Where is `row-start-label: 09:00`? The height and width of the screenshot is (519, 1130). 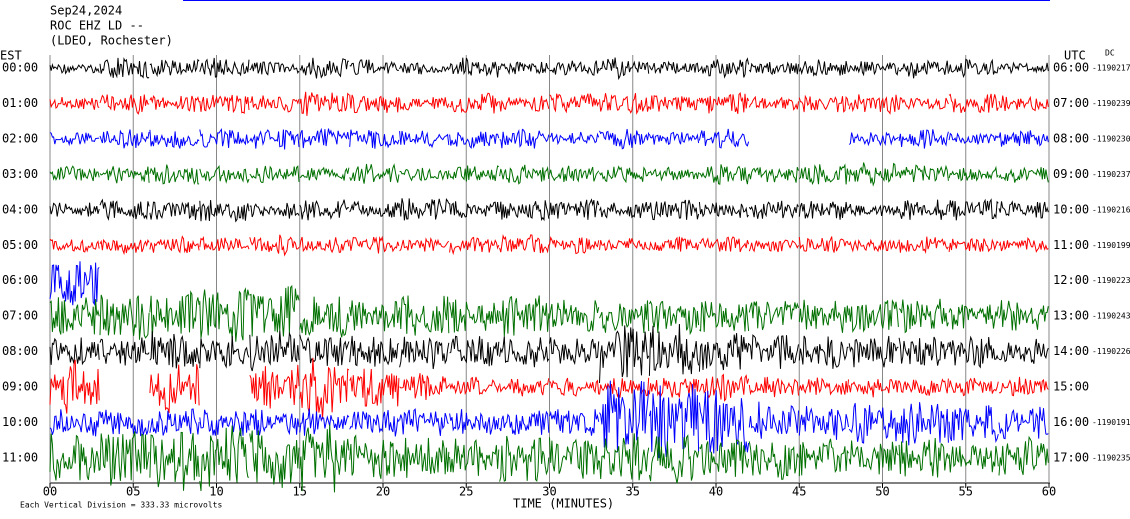
row-start-label: 09:00 is located at coordinates (20, 387).